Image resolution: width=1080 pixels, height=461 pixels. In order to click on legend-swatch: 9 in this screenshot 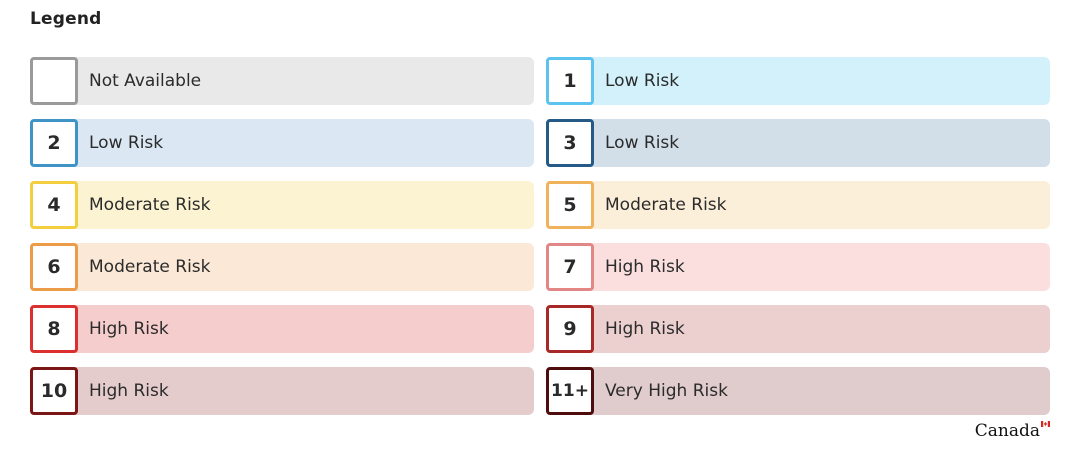, I will do `click(570, 329)`.